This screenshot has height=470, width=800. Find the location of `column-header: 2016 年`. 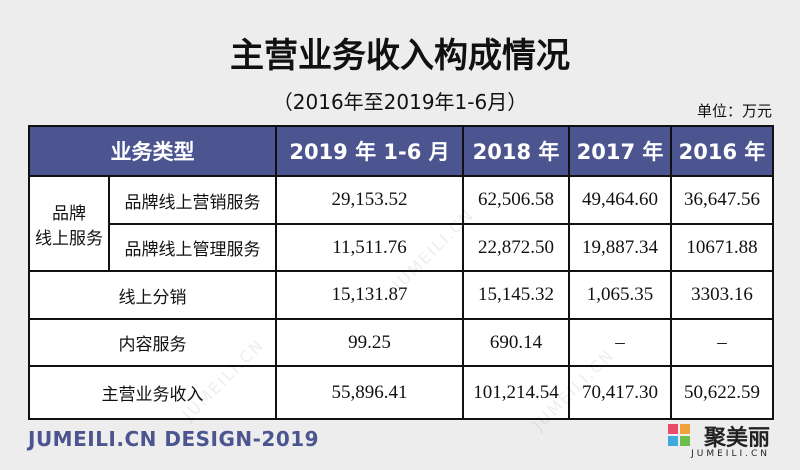

column-header: 2016 年 is located at coordinates (722, 151).